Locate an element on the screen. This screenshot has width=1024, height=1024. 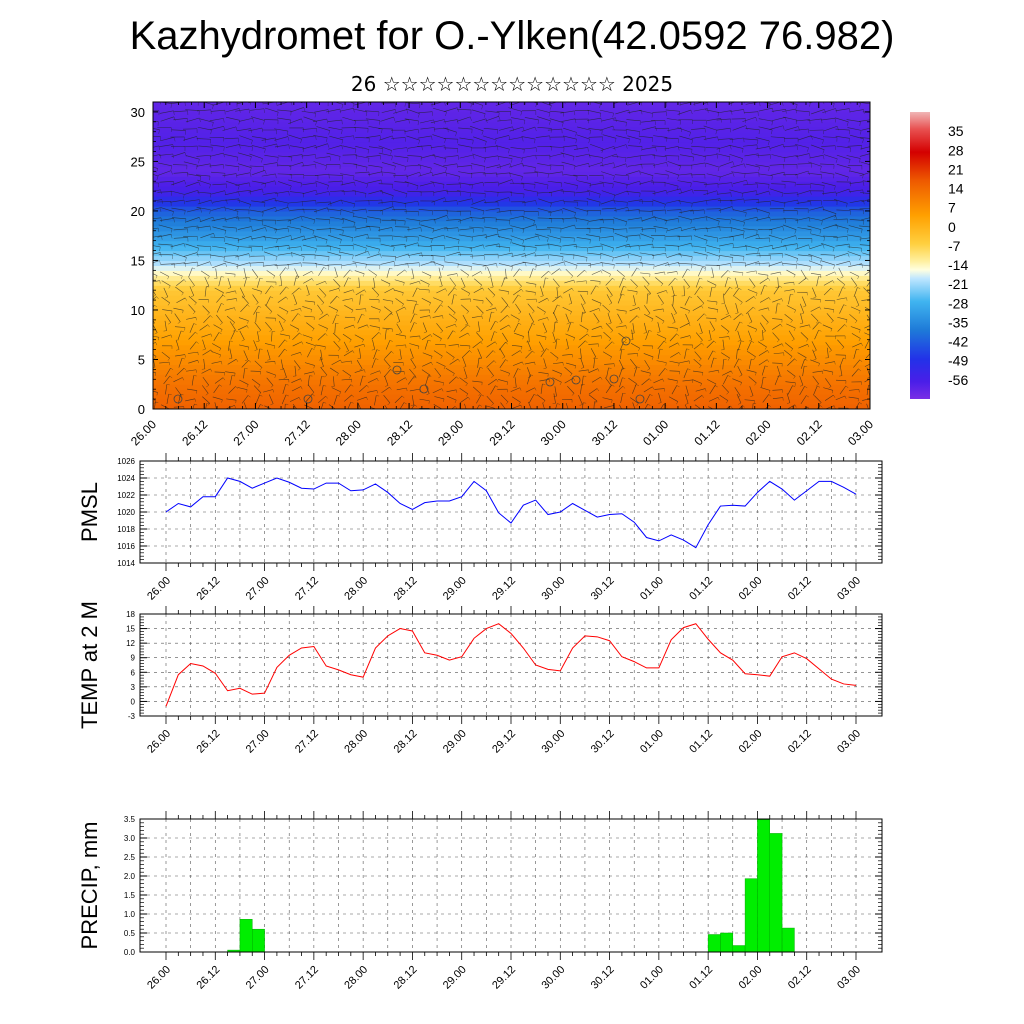
cross-section-band is located at coordinates (511, 283).